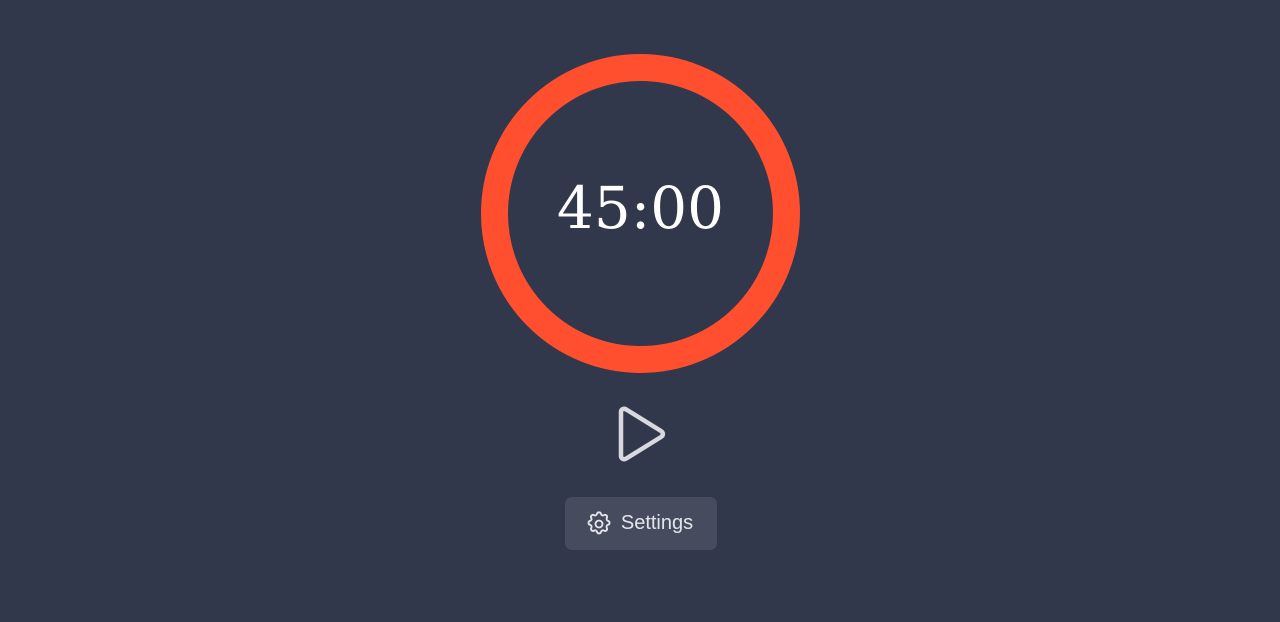 The width and height of the screenshot is (1280, 622). I want to click on play-icon, so click(642, 434).